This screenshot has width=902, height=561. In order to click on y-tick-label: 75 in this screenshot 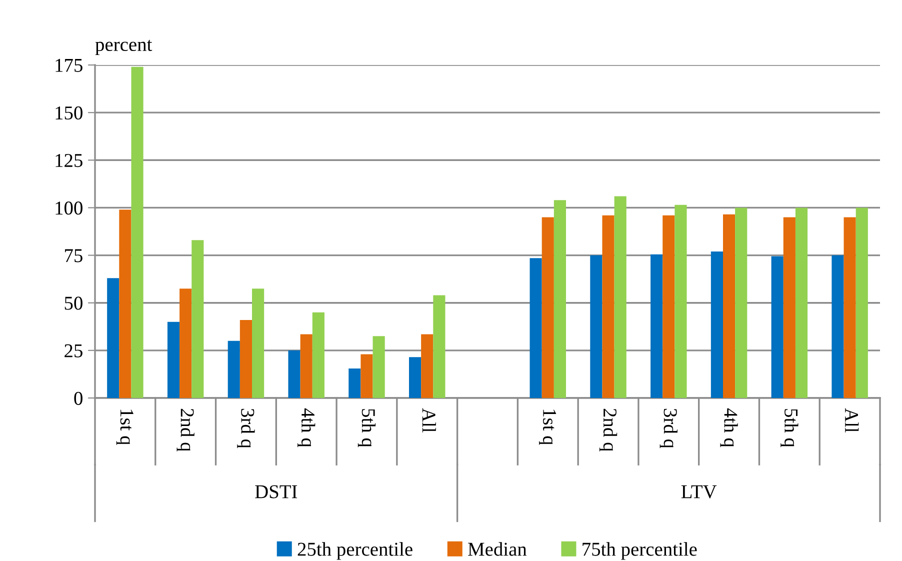, I will do `click(73, 255)`.